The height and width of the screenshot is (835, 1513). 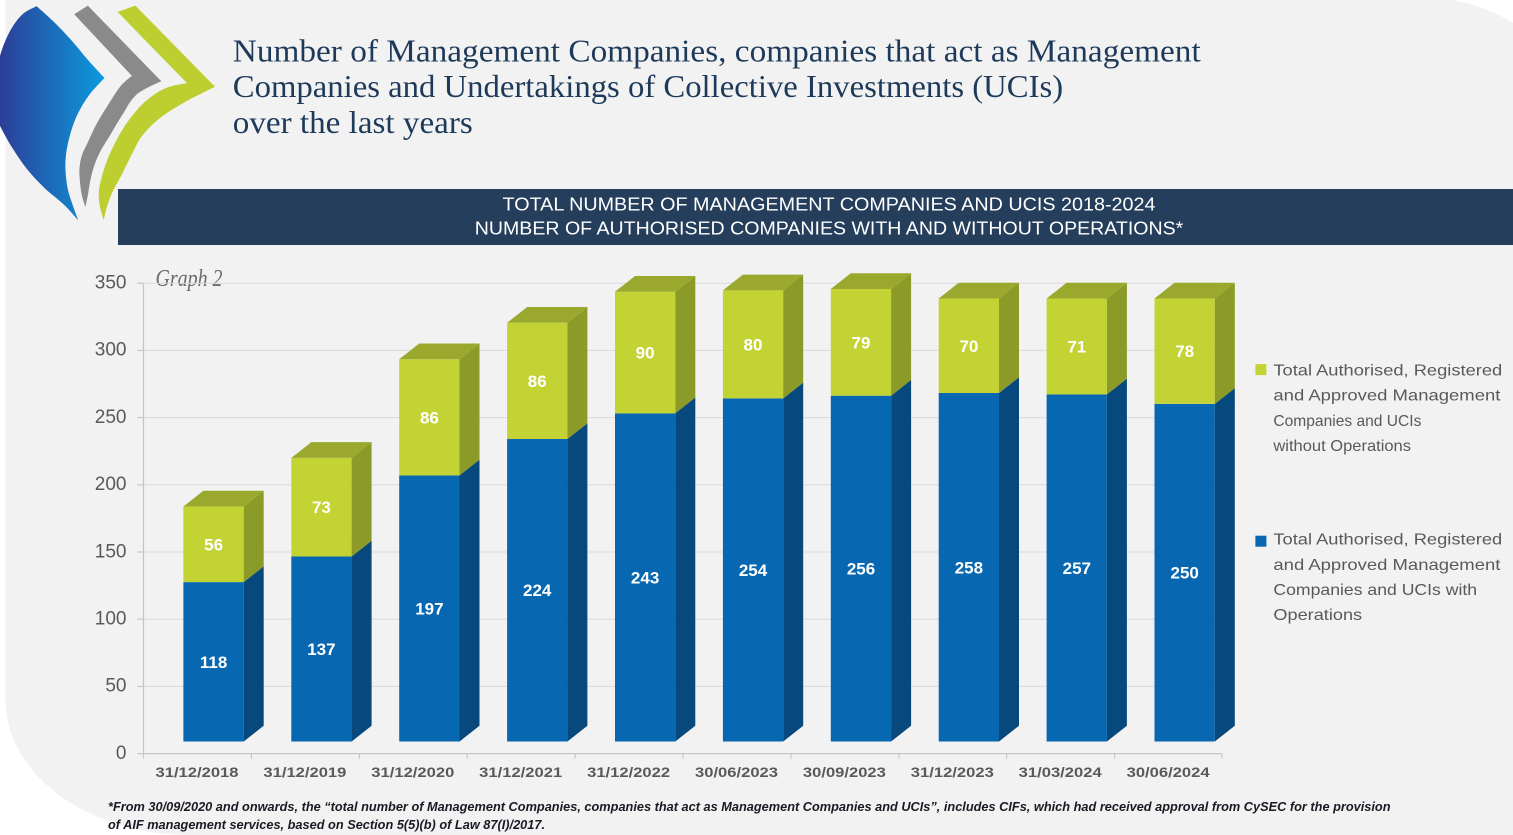 I want to click on svg-text: 256, so click(x=861, y=569).